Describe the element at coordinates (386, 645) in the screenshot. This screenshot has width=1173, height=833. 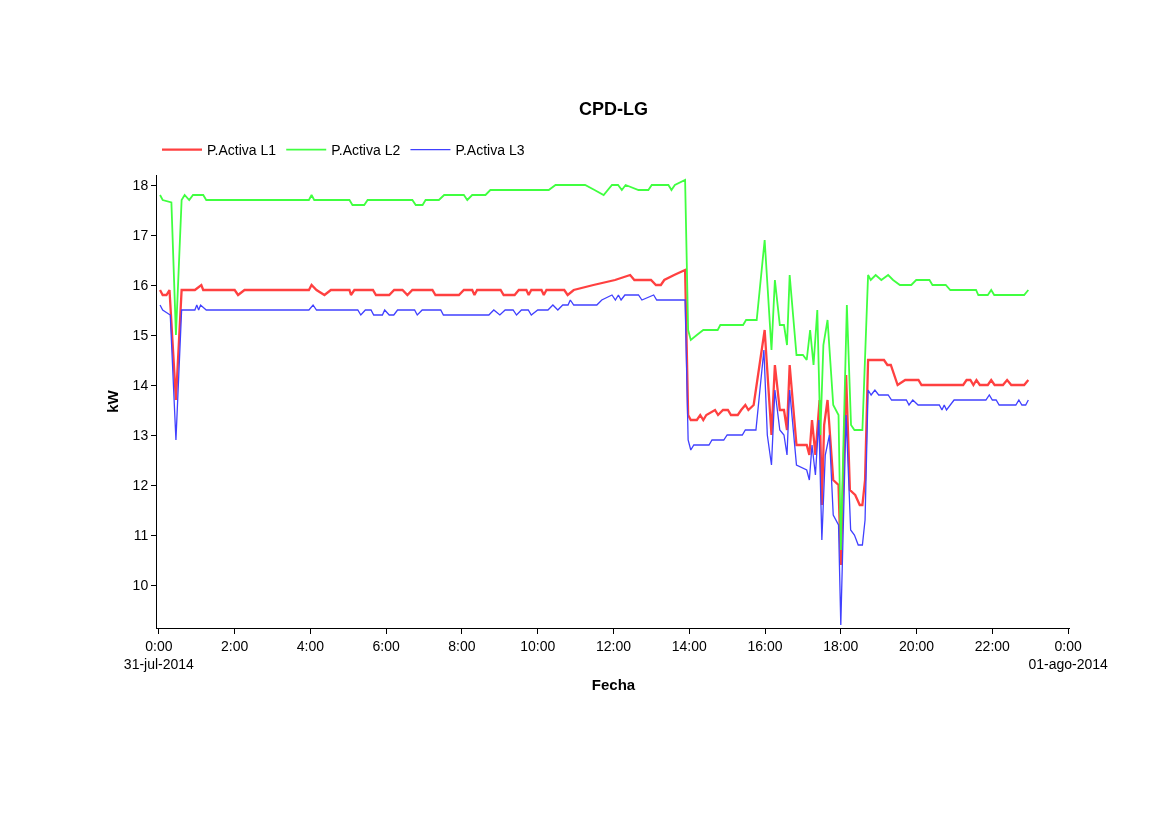
I see `x-tick-label: 6:00` at that location.